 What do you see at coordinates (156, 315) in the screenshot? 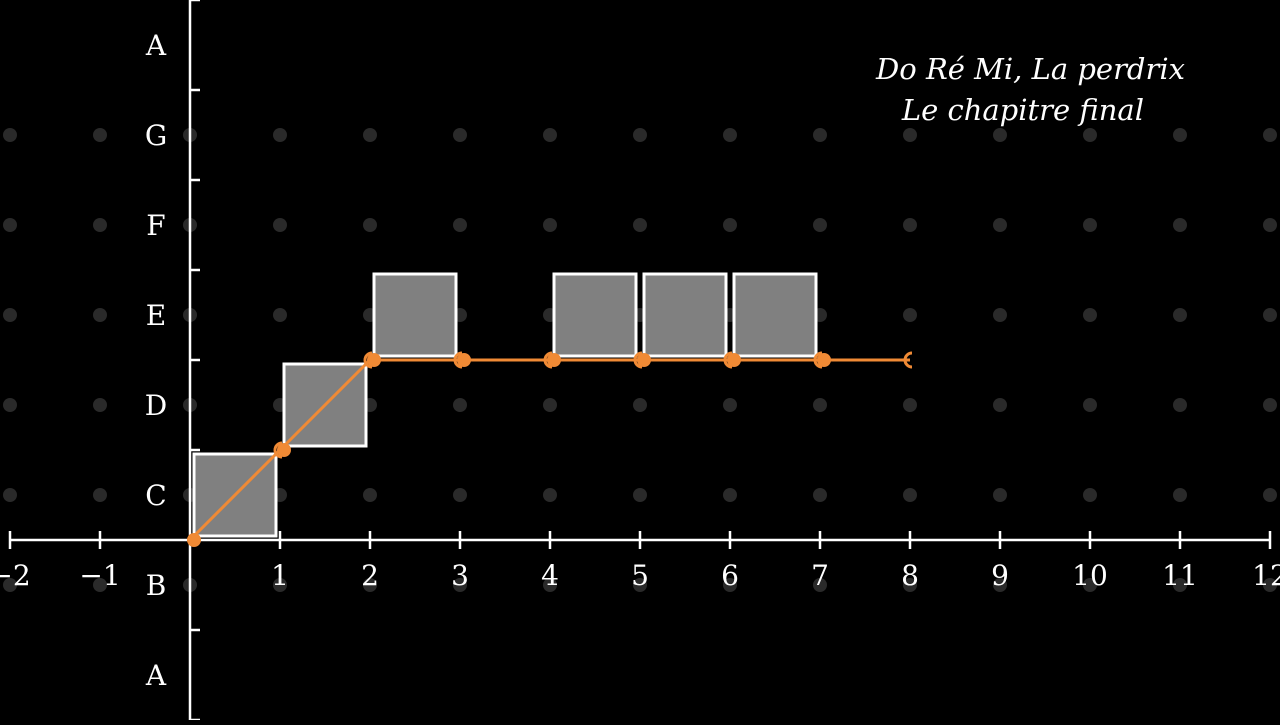
I see `y-note-label: E` at bounding box center [156, 315].